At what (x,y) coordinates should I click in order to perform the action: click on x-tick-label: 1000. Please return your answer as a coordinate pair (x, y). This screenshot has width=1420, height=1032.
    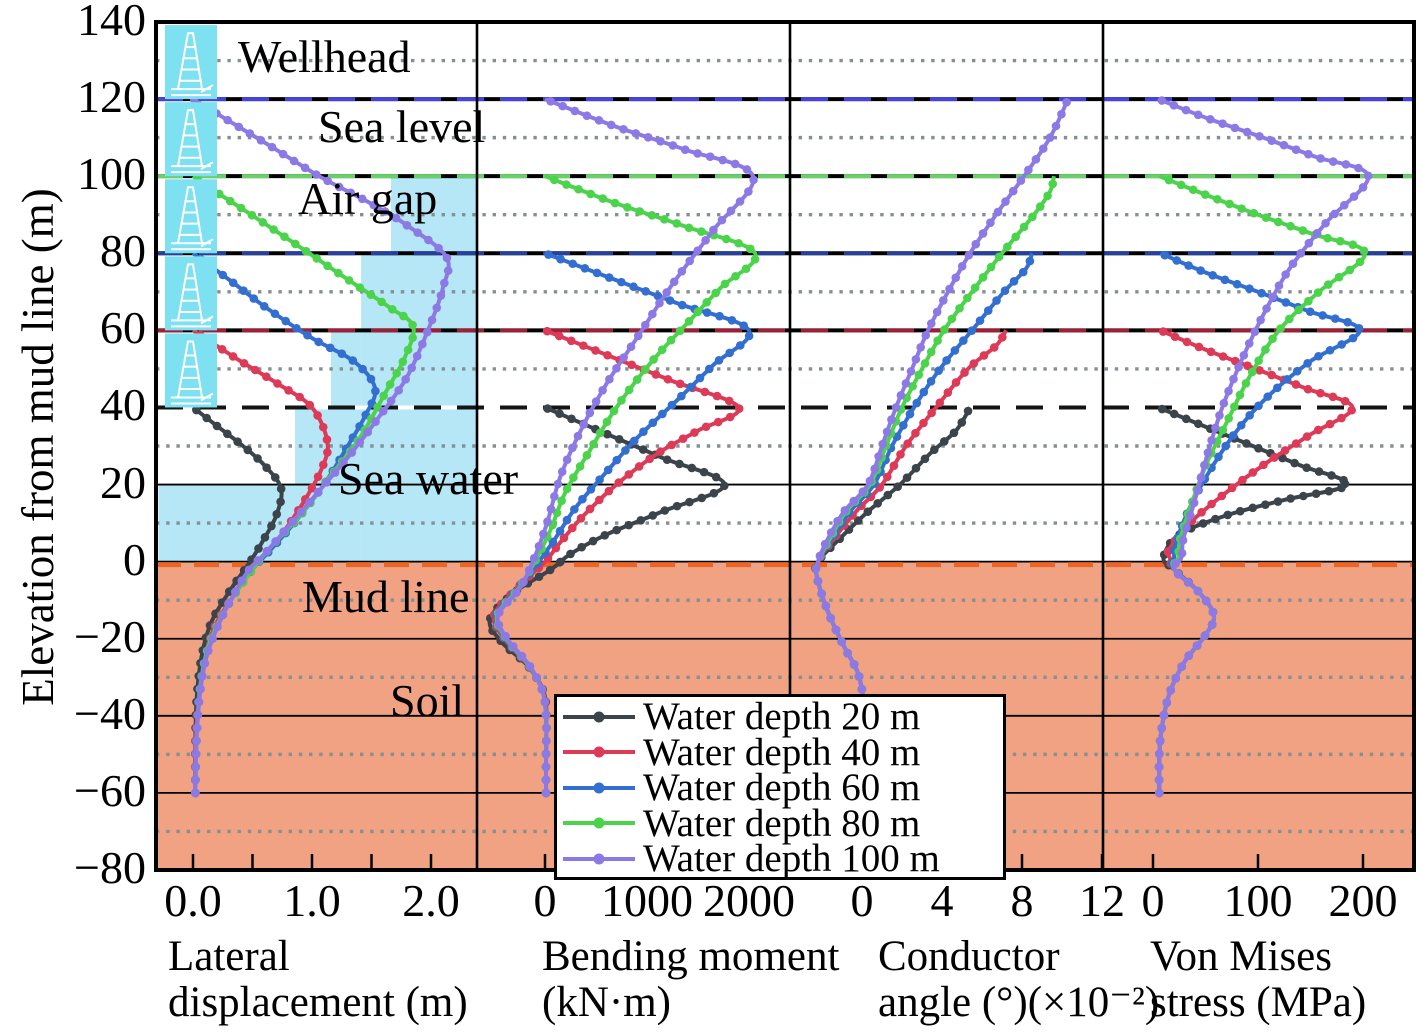
    Looking at the image, I should click on (647, 900).